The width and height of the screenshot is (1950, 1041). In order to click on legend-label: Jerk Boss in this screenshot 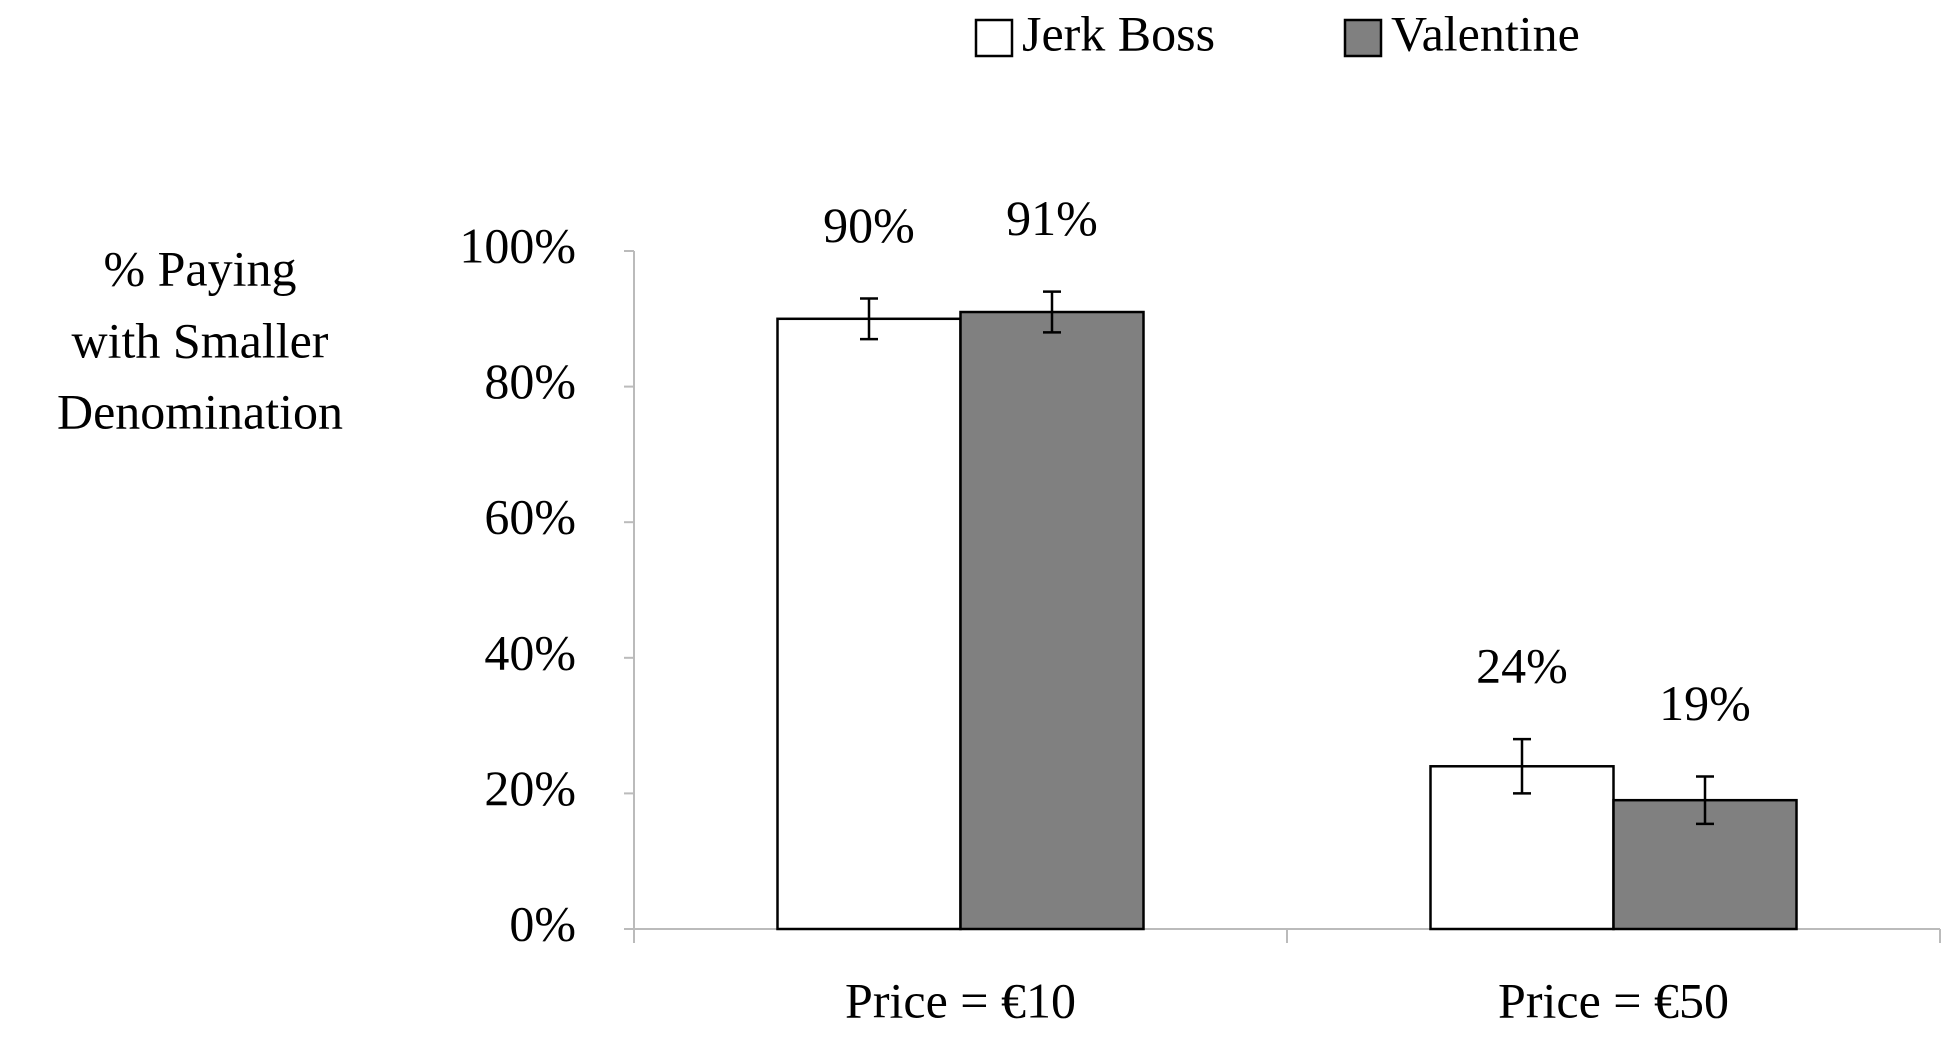, I will do `click(1118, 33)`.